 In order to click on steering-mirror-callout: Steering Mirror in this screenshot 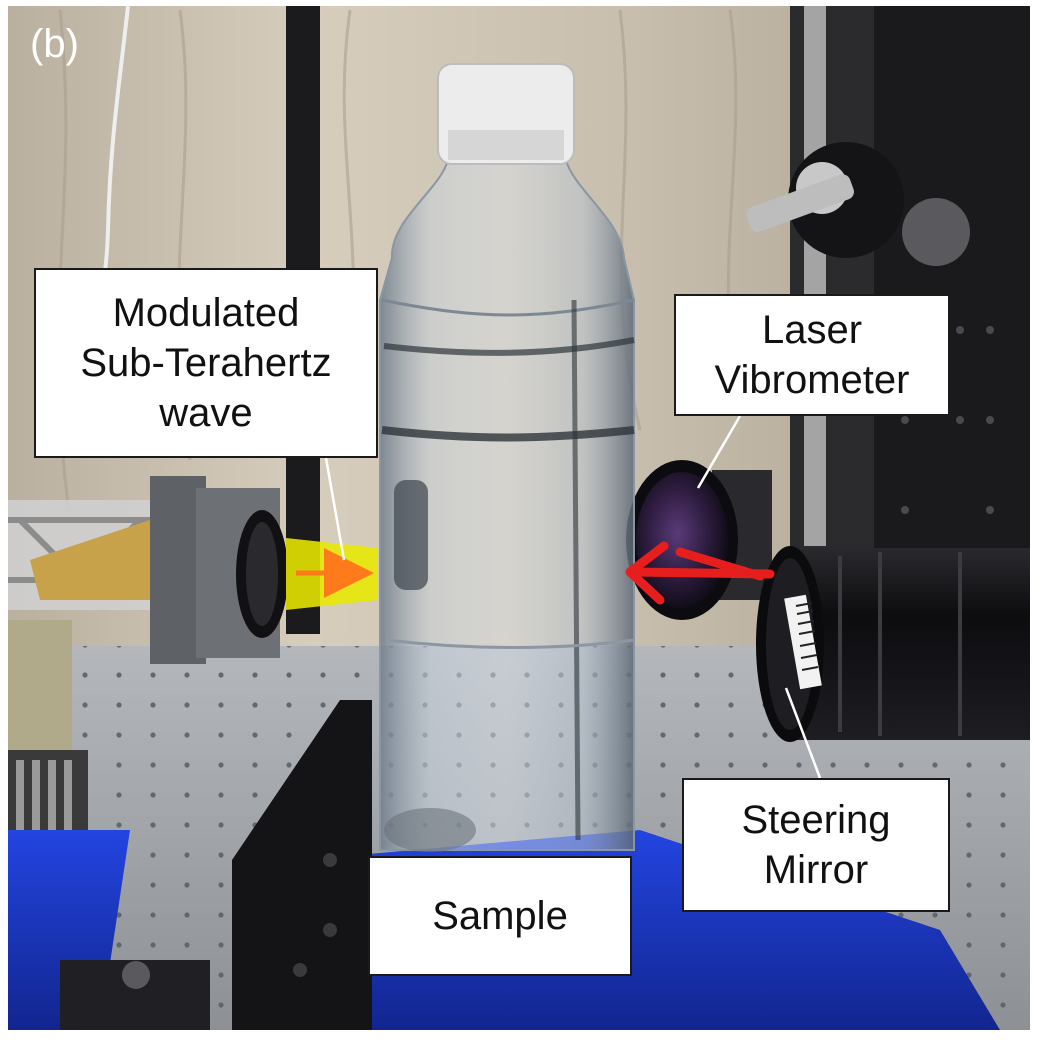, I will do `click(816, 845)`.